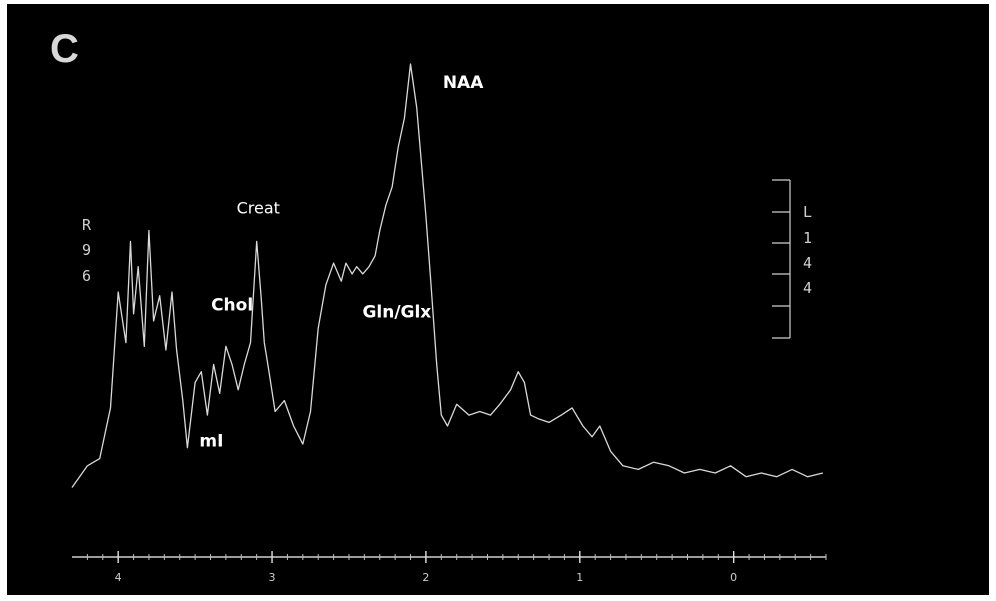 This screenshot has height=601, width=996. Describe the element at coordinates (807, 238) in the screenshot. I see `right-label-char: 1` at that location.